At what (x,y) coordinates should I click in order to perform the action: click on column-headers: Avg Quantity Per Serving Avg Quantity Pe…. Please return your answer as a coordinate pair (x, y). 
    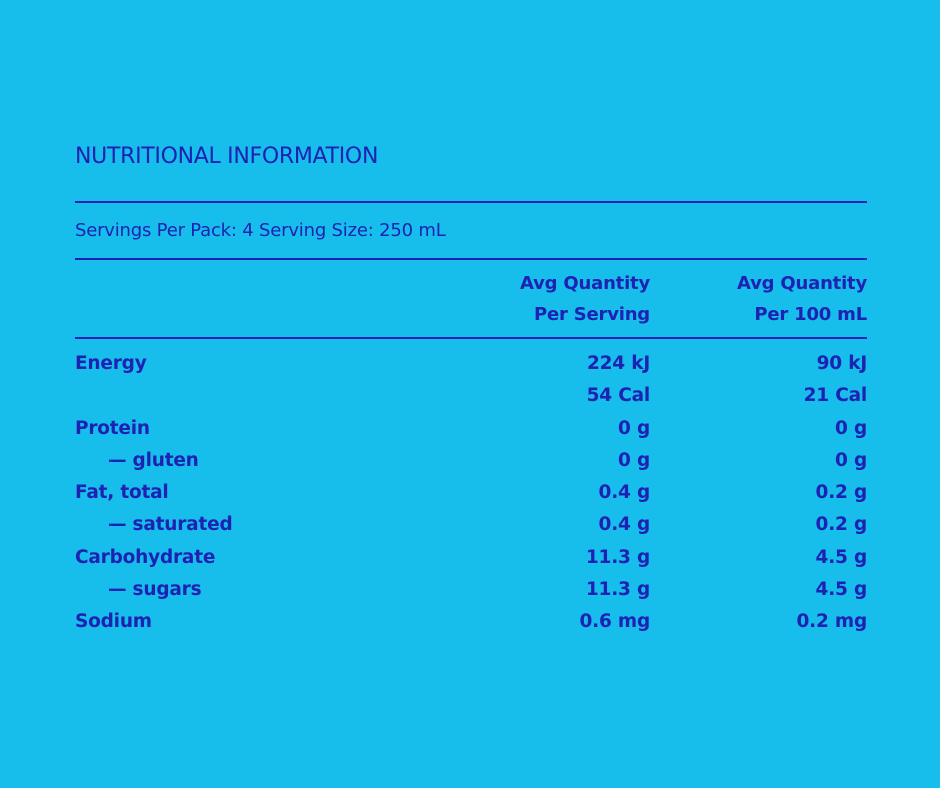
    Looking at the image, I should click on (471, 298).